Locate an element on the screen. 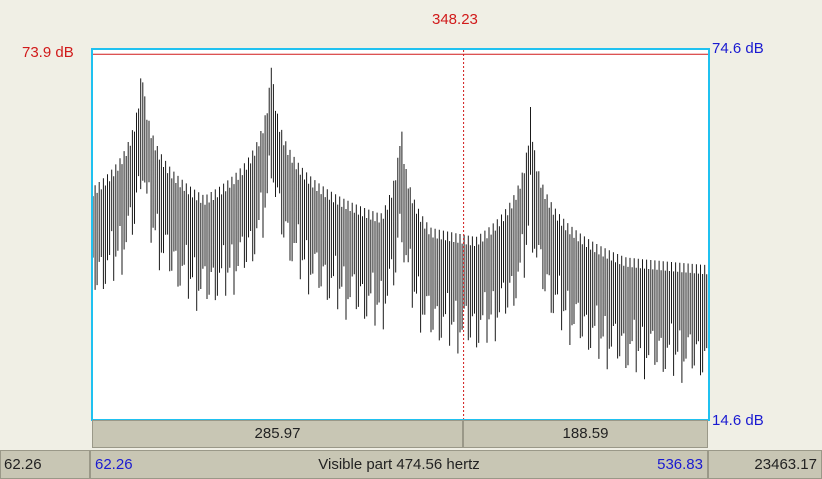  cursor-db-label: 73.9 dB is located at coordinates (48, 52).